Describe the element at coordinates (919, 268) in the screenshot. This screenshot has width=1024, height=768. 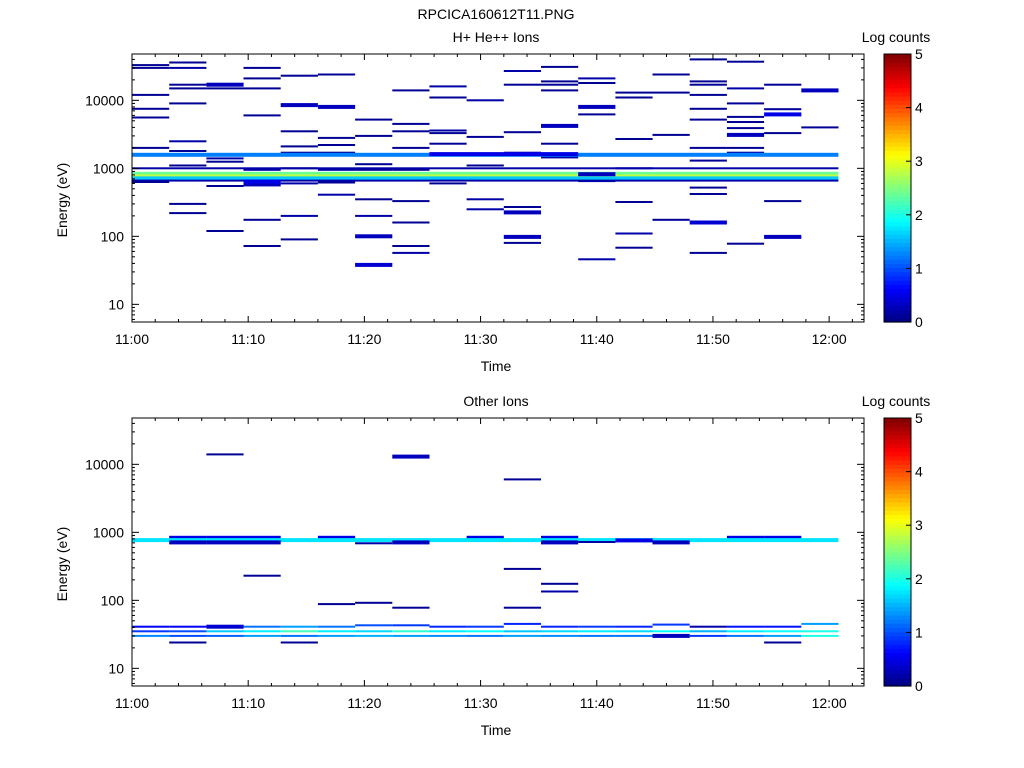
I see `colorbar-tick-label: 1` at that location.